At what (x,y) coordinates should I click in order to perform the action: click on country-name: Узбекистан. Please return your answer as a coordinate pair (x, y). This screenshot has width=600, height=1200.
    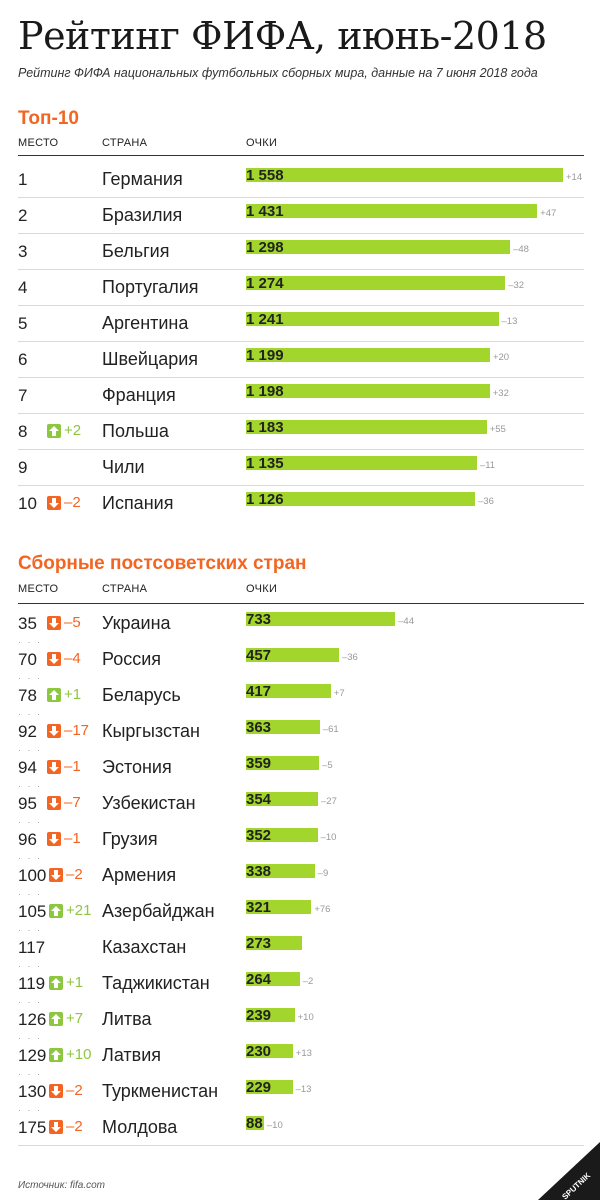
    Looking at the image, I should click on (149, 803).